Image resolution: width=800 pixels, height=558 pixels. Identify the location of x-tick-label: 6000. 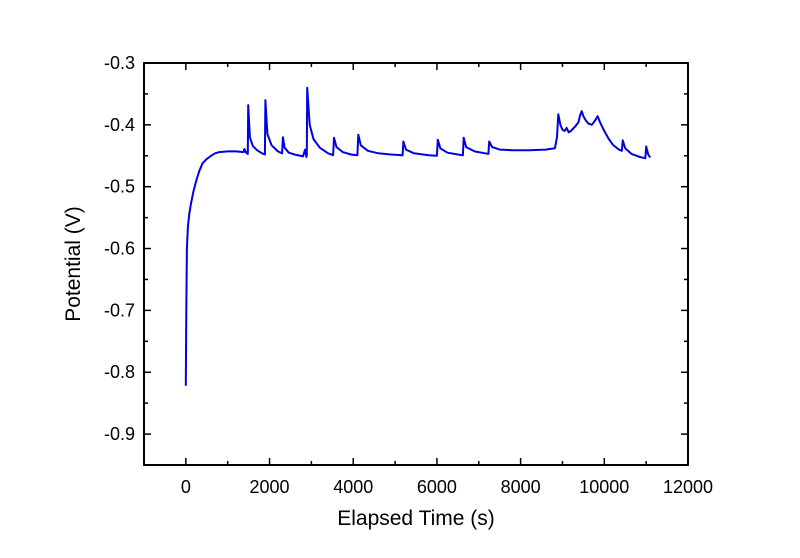
(437, 487).